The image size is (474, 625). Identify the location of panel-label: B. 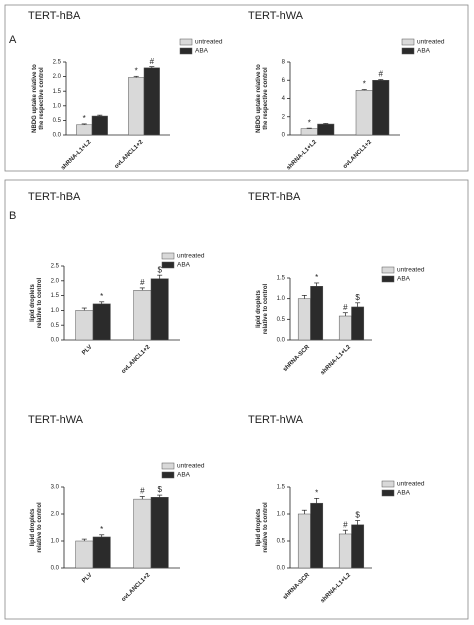
(12, 216).